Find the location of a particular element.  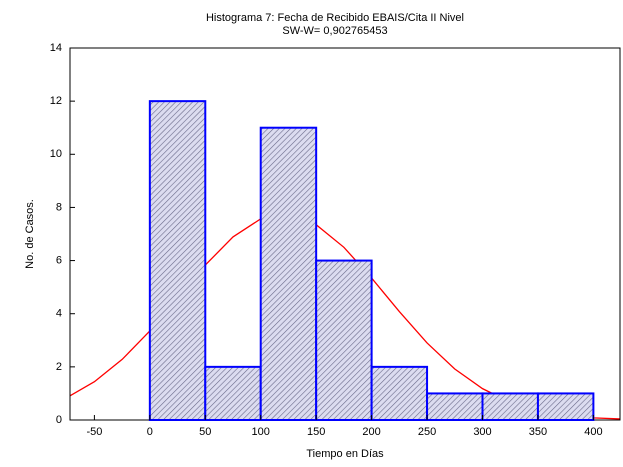

x-tick-label: 0 is located at coordinates (150, 432).